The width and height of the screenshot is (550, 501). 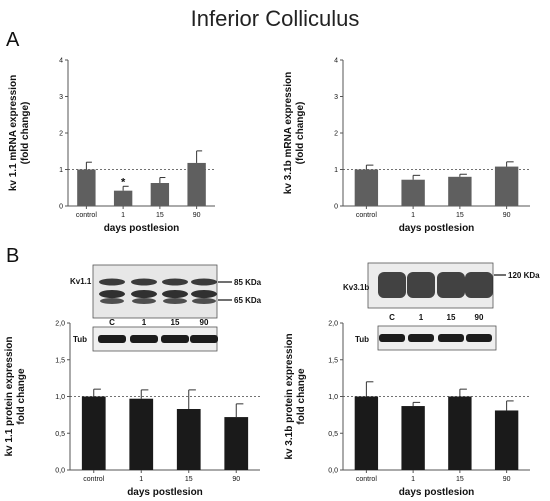 I want to click on blot-kv31b-lane-labels: C 1 15 90, so click(x=436, y=317).